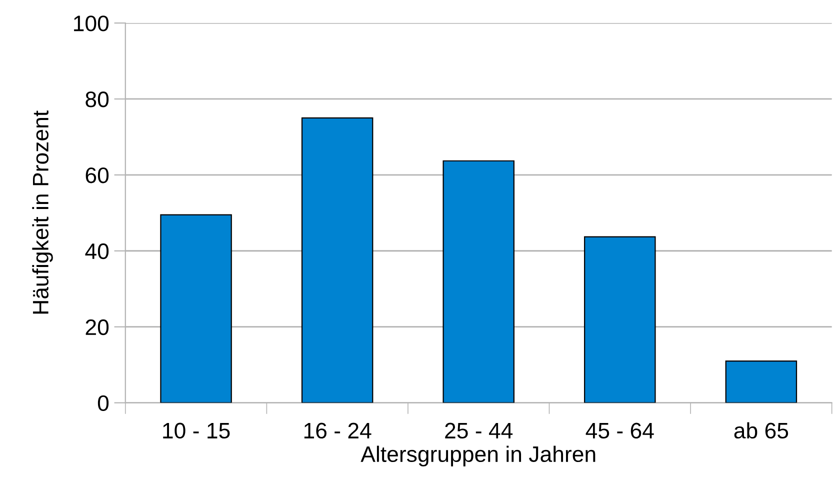 The height and width of the screenshot is (490, 836). What do you see at coordinates (97, 100) in the screenshot?
I see `y-tick-label: 80` at bounding box center [97, 100].